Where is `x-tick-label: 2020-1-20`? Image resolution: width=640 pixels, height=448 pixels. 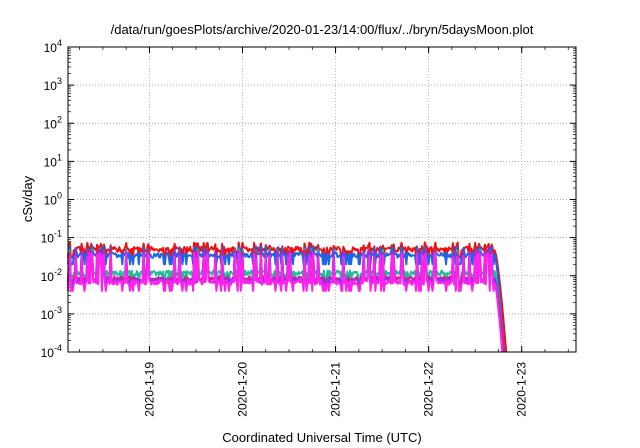 x-tick-label: 2020-1-20 is located at coordinates (243, 389).